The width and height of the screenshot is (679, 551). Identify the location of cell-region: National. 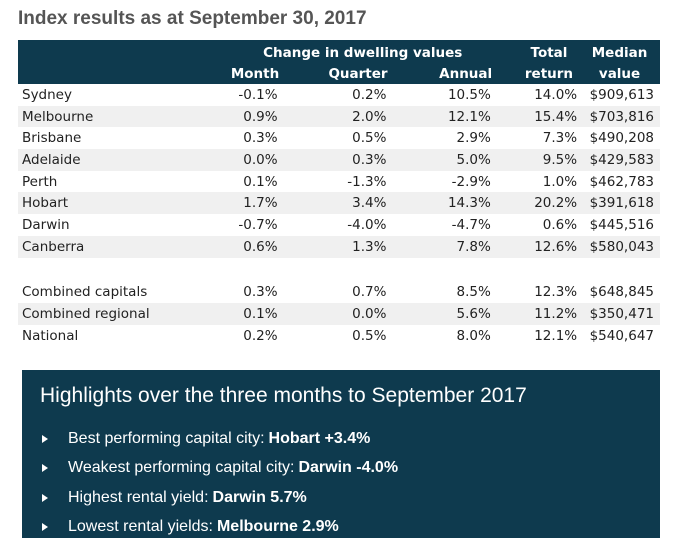
(50, 335).